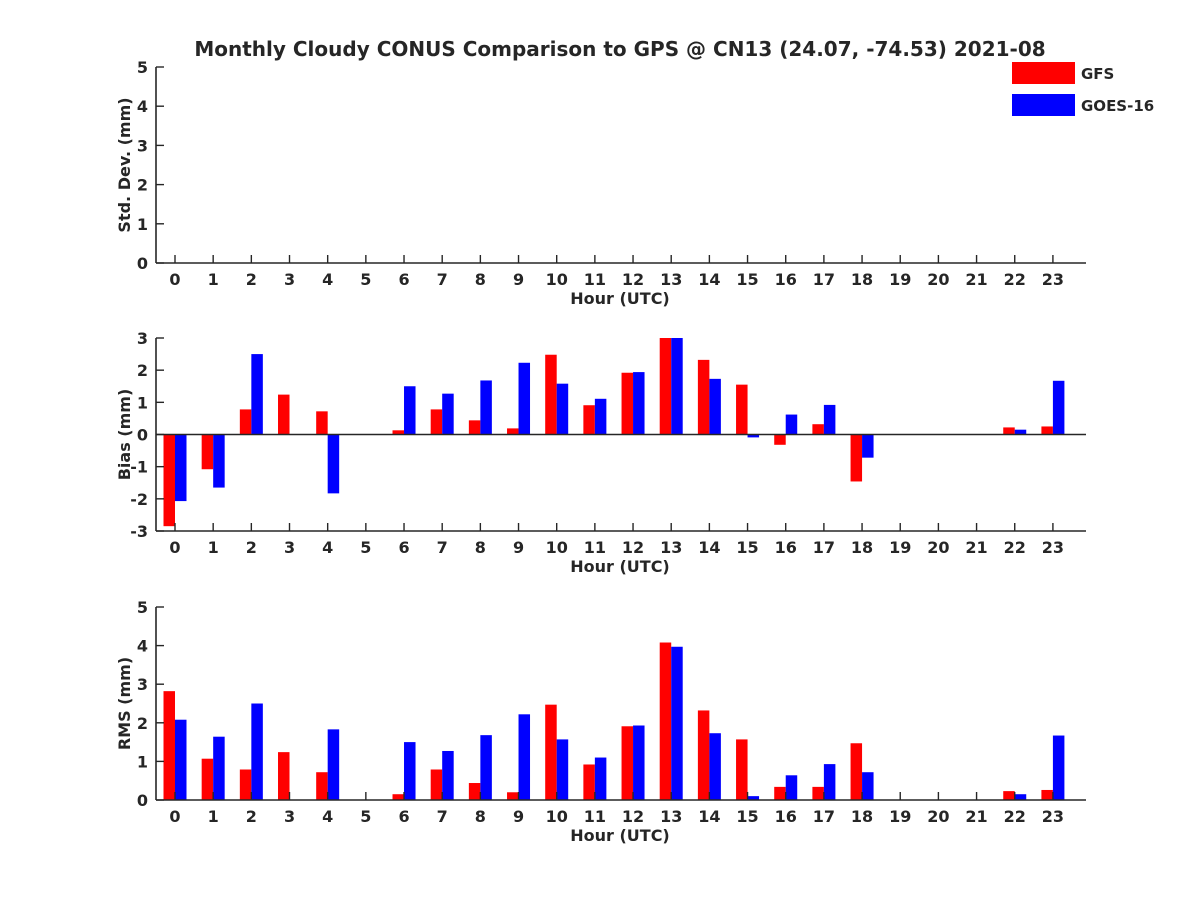 The height and width of the screenshot is (900, 1200). What do you see at coordinates (289, 279) in the screenshot?
I see `x-tick-label: 3` at bounding box center [289, 279].